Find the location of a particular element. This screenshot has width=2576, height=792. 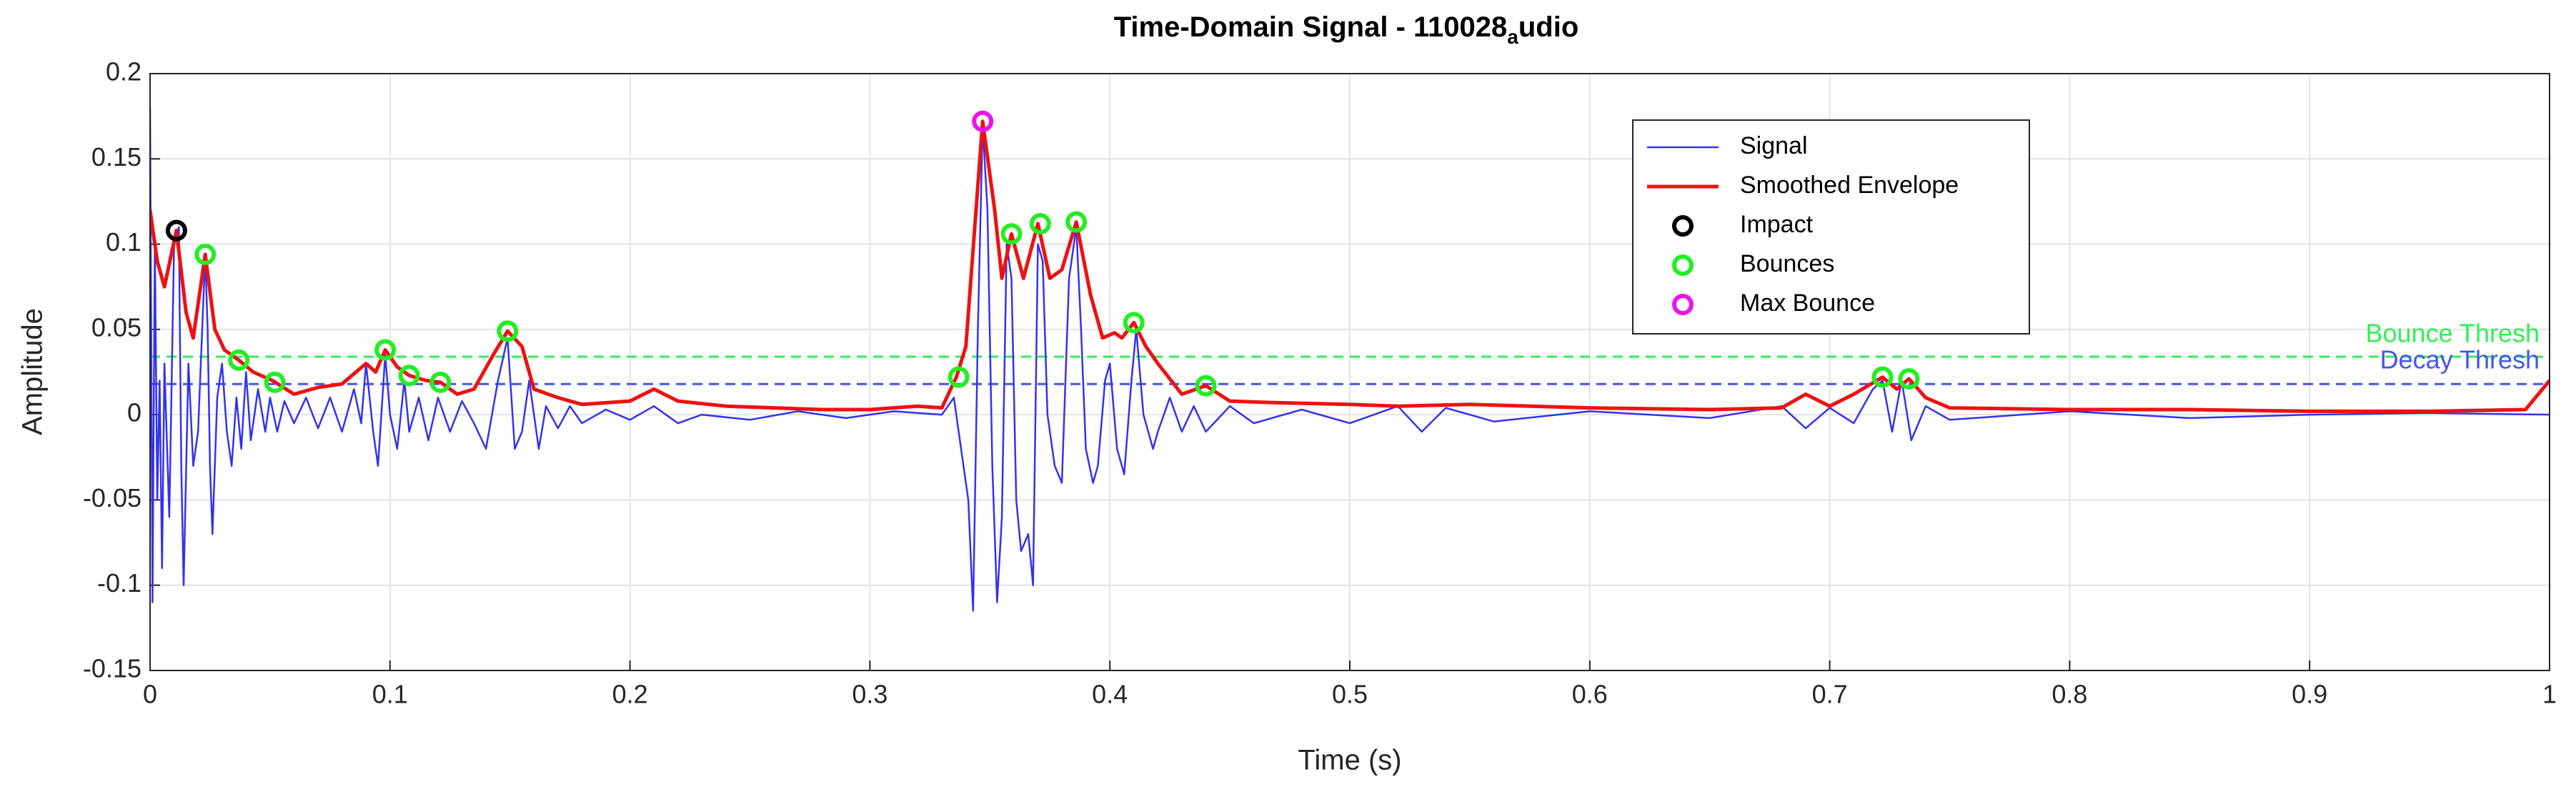

legend-label: Bounces is located at coordinates (1787, 263).